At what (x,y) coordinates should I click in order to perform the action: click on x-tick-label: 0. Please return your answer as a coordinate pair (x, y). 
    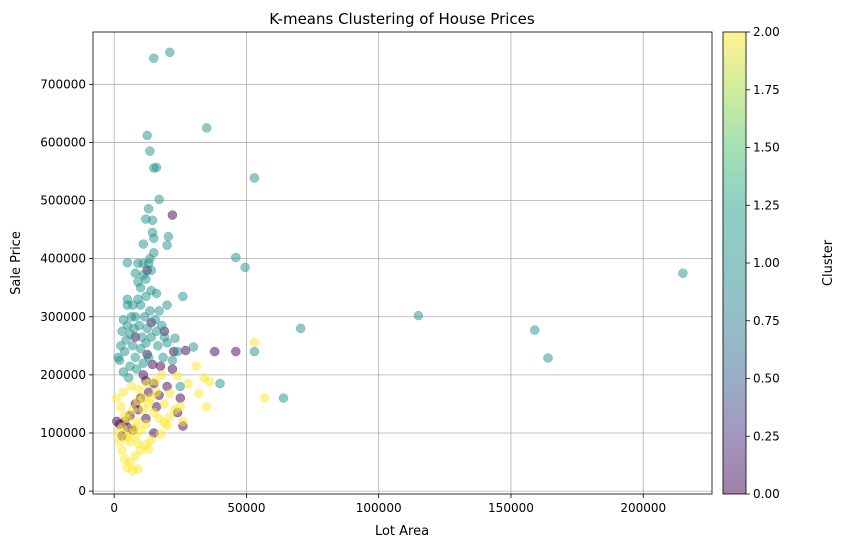
    Looking at the image, I should click on (114, 508).